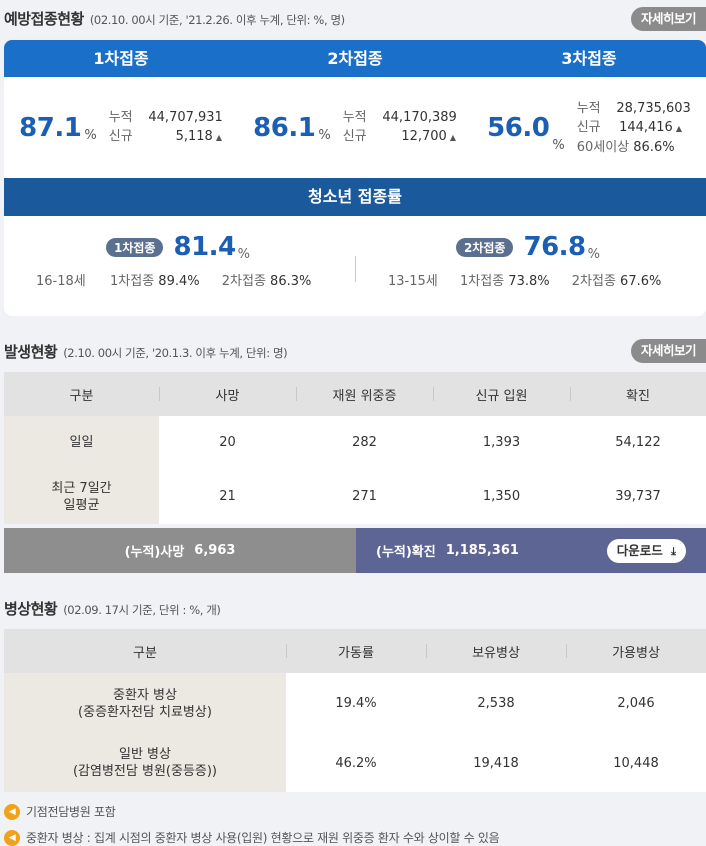 This screenshot has height=846, width=706. Describe the element at coordinates (81, 394) in the screenshot. I see `outbreak-header-category: 구분` at that location.